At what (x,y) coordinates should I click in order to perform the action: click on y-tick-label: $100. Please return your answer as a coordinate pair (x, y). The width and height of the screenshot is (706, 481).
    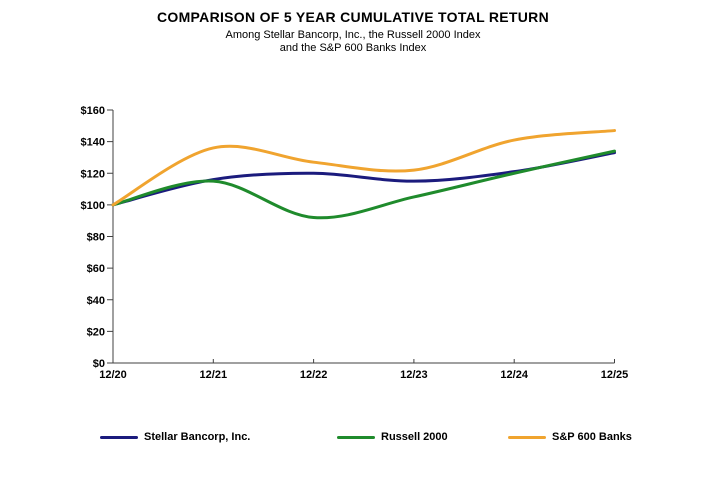
    Looking at the image, I should click on (93, 206).